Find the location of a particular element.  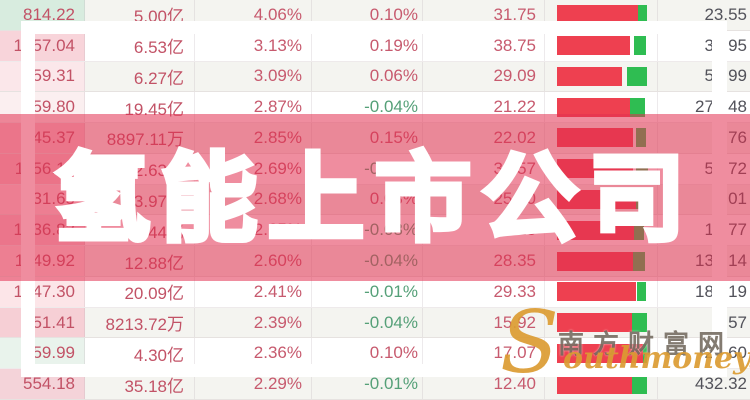

watermark-site-name-cn: 南方财富网 is located at coordinates (646, 344).